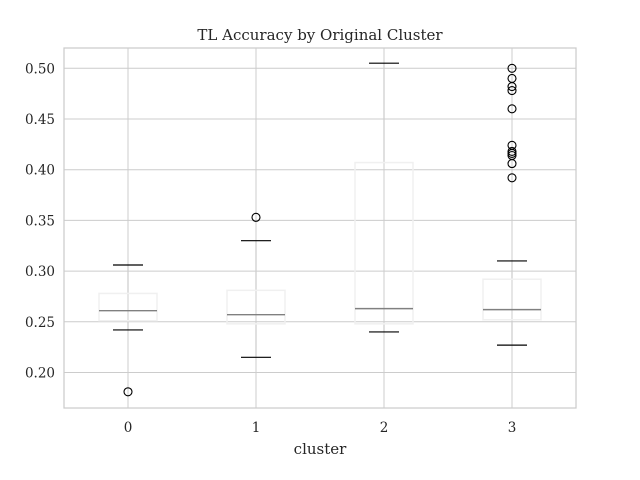 This screenshot has height=480, width=640. Describe the element at coordinates (40, 69) in the screenshot. I see `y-tick-label: 0.50` at that location.